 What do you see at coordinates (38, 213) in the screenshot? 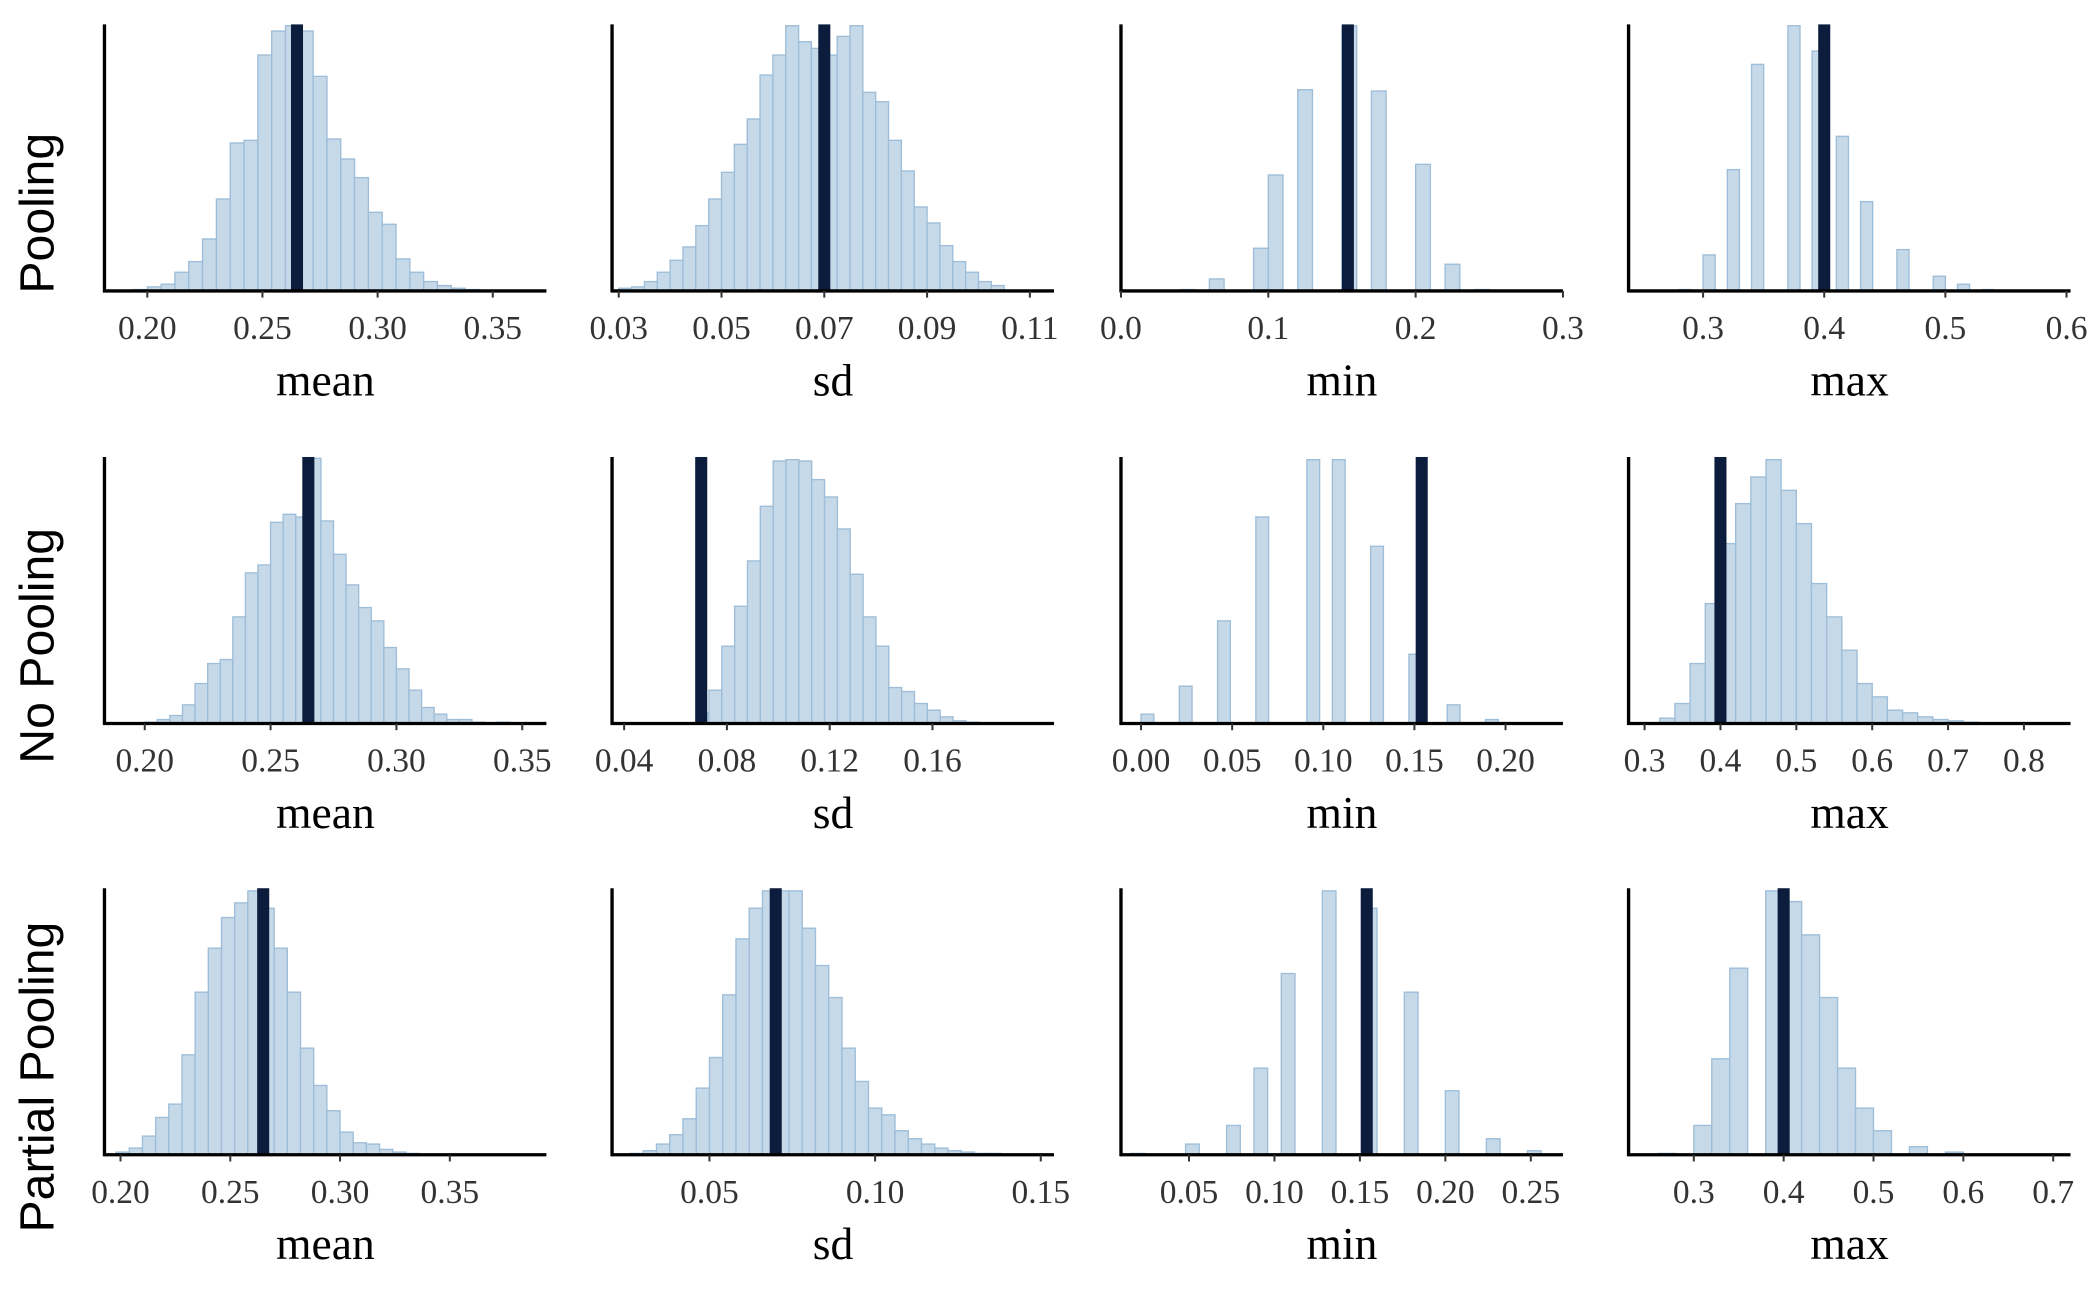
I see `row-label: Pooling` at bounding box center [38, 213].